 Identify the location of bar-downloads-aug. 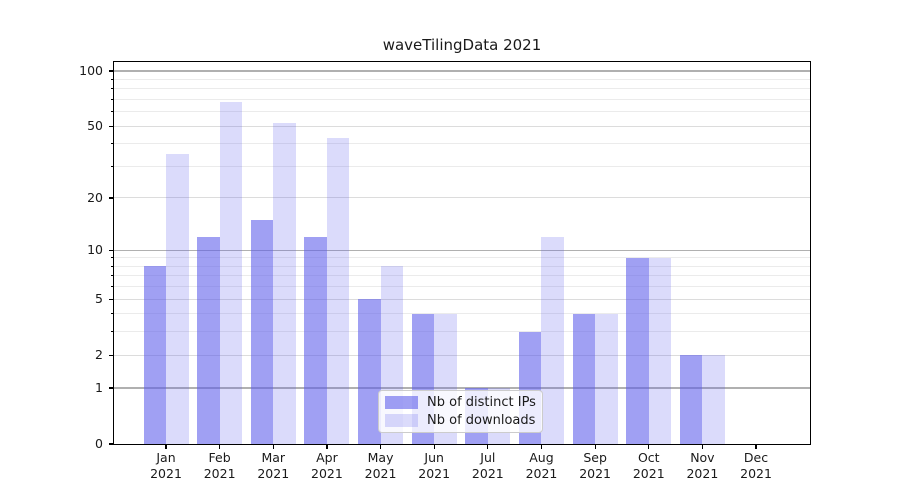
(552, 340).